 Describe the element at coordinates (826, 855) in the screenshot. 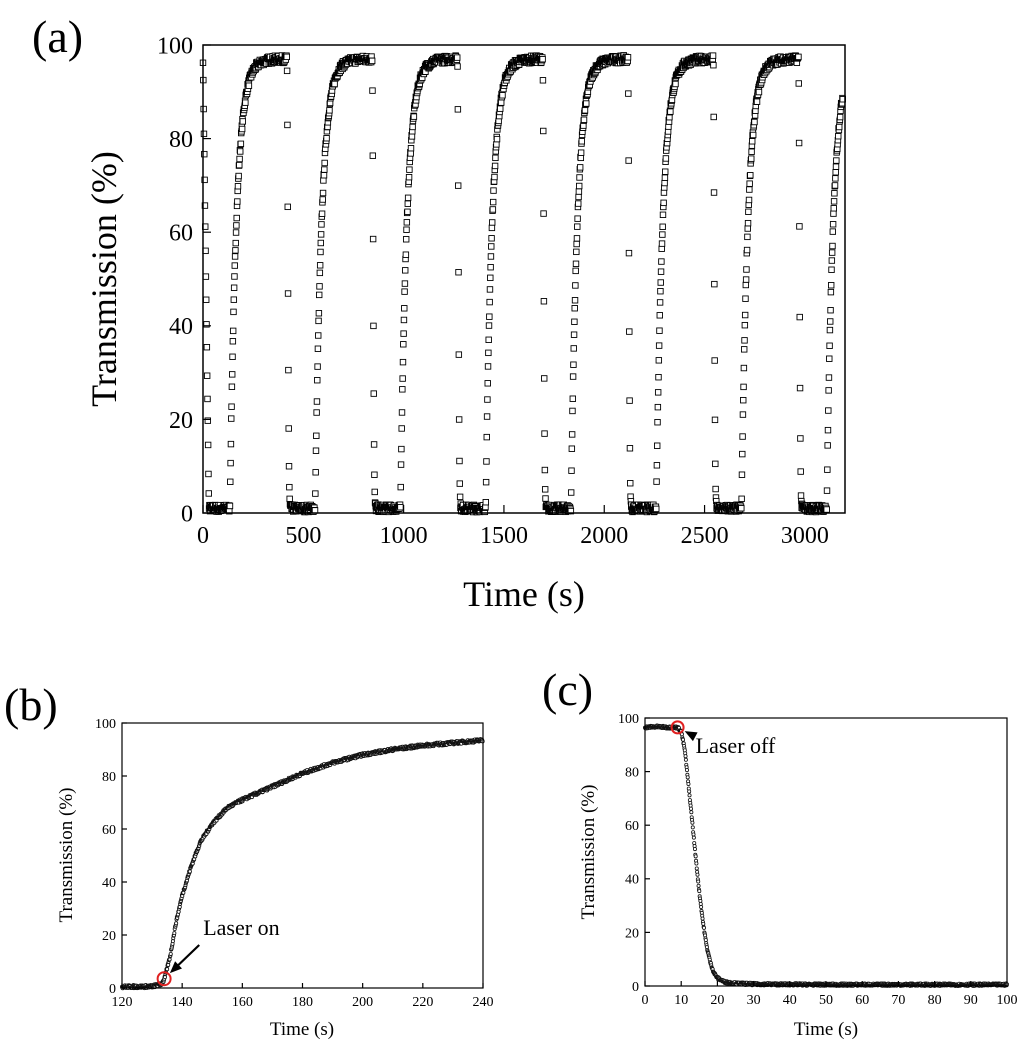

I see `panel-c-data-points` at that location.